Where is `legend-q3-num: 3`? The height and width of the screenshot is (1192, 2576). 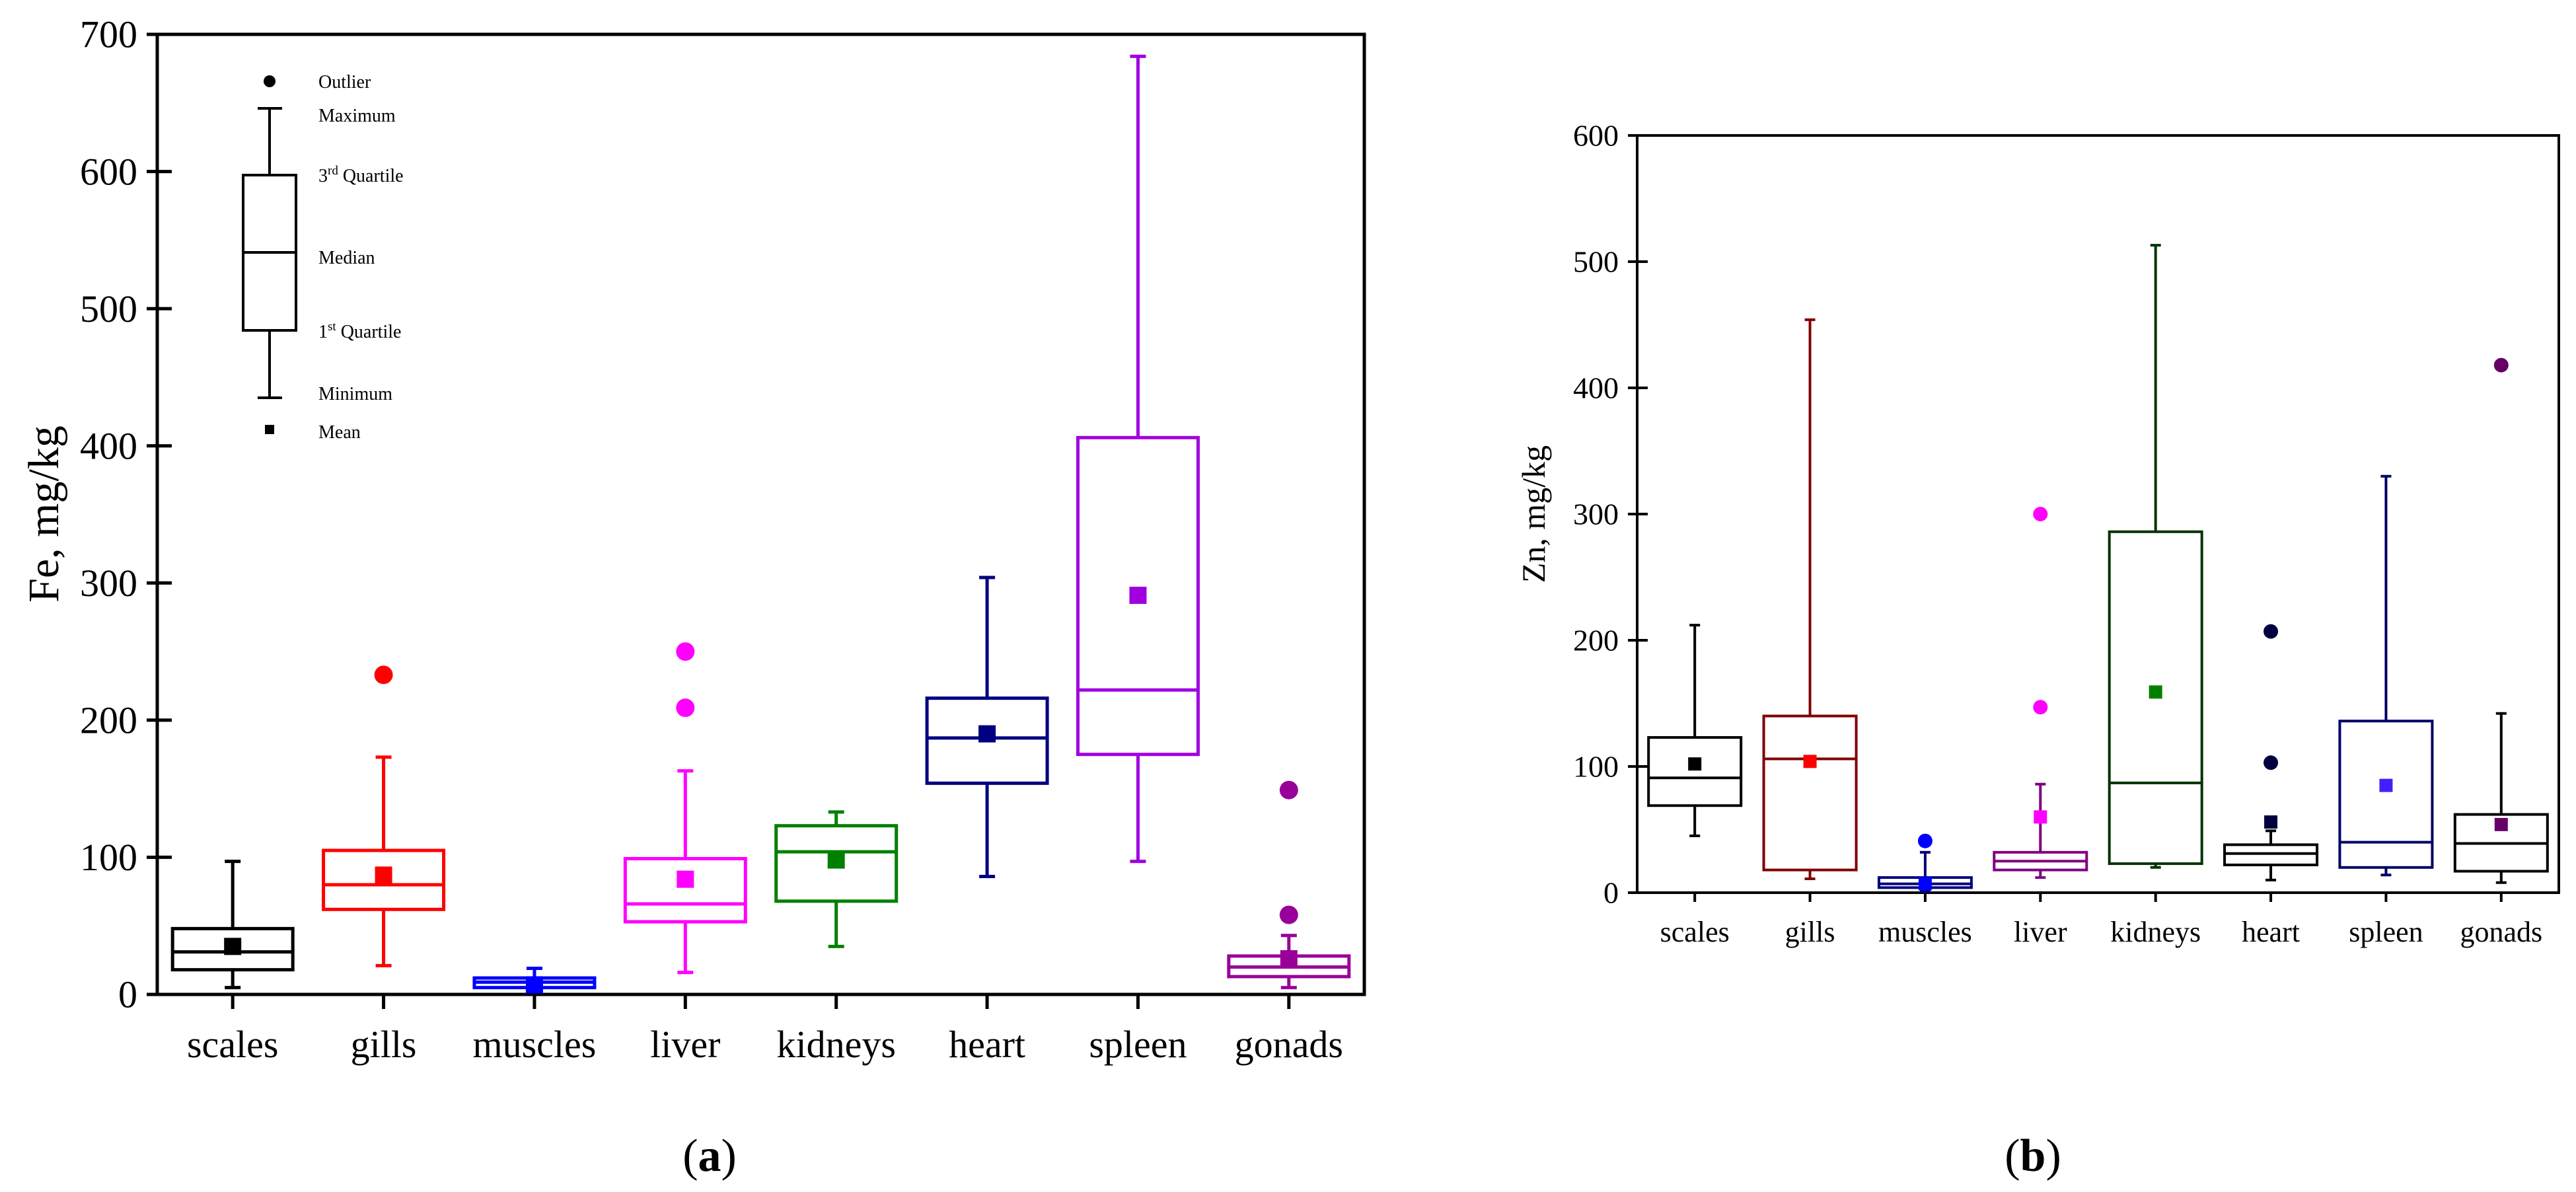 legend-q3-num: 3 is located at coordinates (323, 176).